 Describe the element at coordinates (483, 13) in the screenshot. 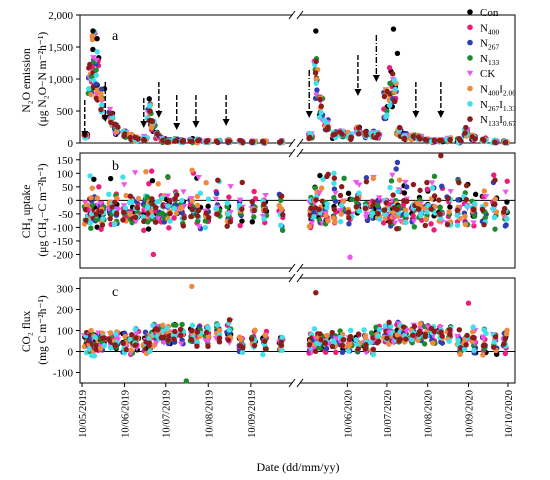

I see `legend-item: Con` at that location.